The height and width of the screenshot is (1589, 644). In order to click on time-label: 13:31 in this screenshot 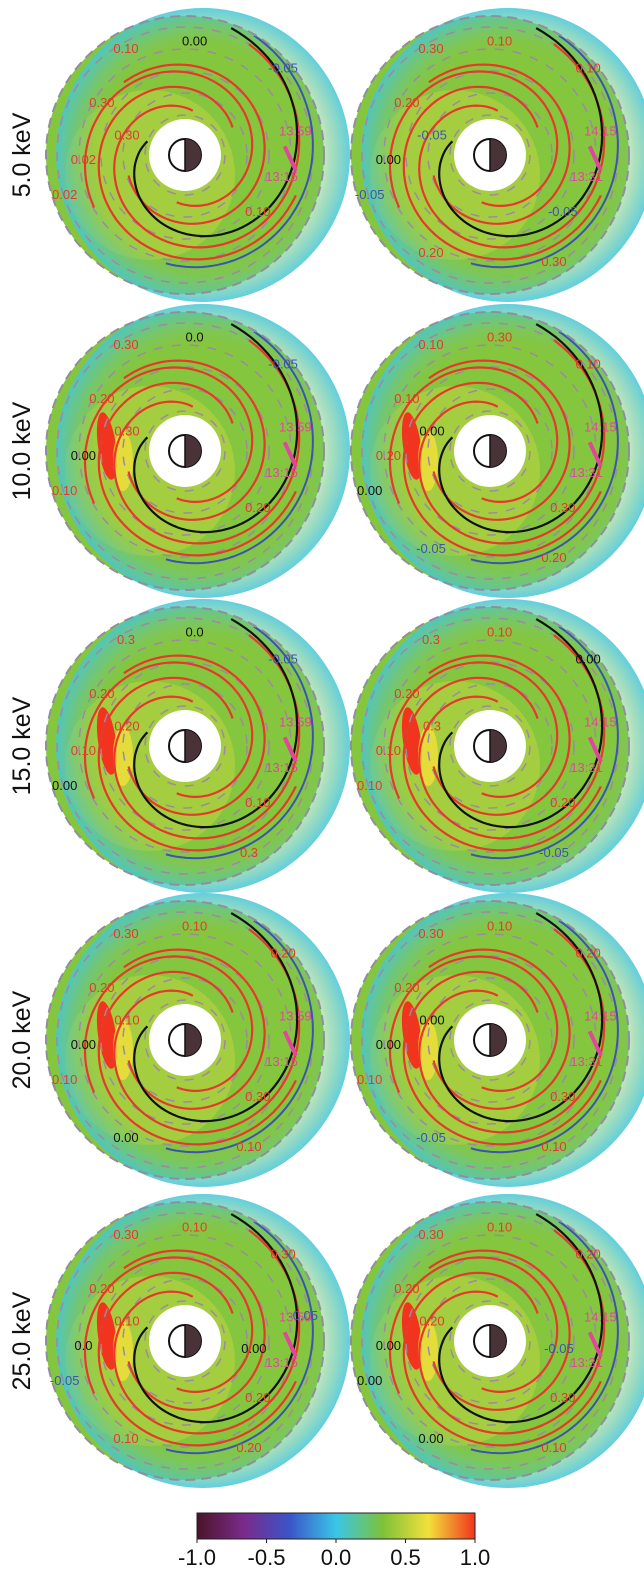, I will do `click(586, 1362)`.